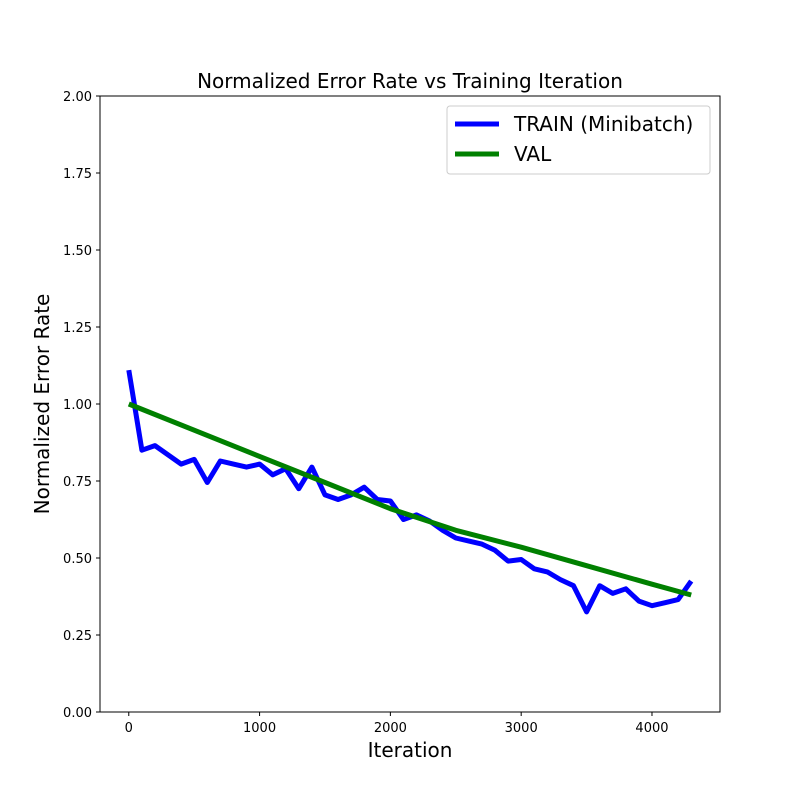 Image resolution: width=800 pixels, height=800 pixels. Describe the element at coordinates (533, 154) in the screenshot. I see `legend-label-val: VAL` at that location.